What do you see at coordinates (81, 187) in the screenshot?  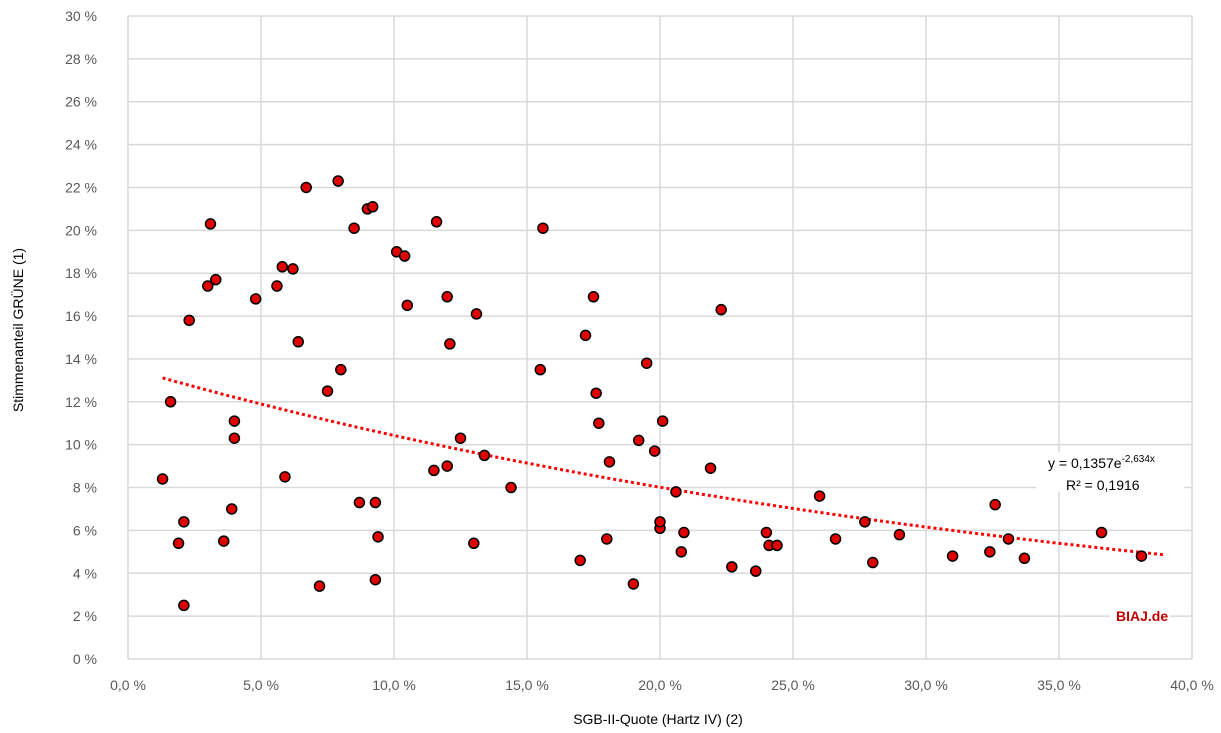 I see `y-tick-label: 22 %` at bounding box center [81, 187].